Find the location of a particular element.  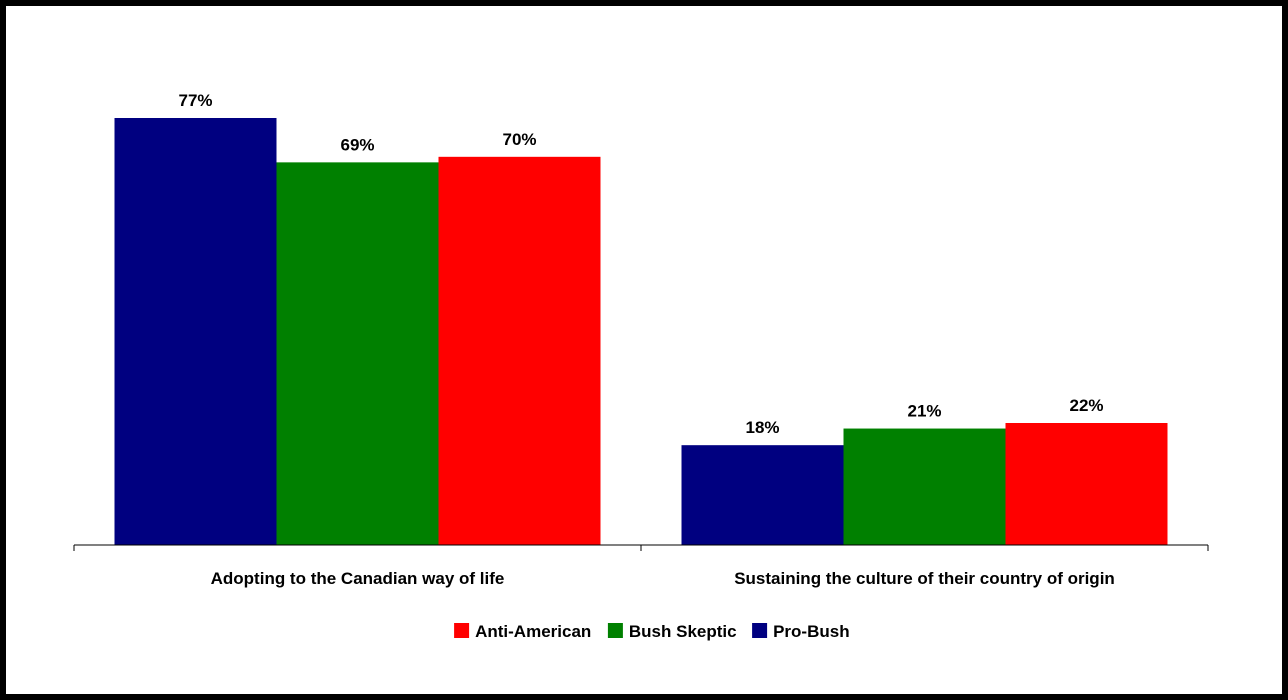

legend-label: Bush Skeptic is located at coordinates (683, 631).